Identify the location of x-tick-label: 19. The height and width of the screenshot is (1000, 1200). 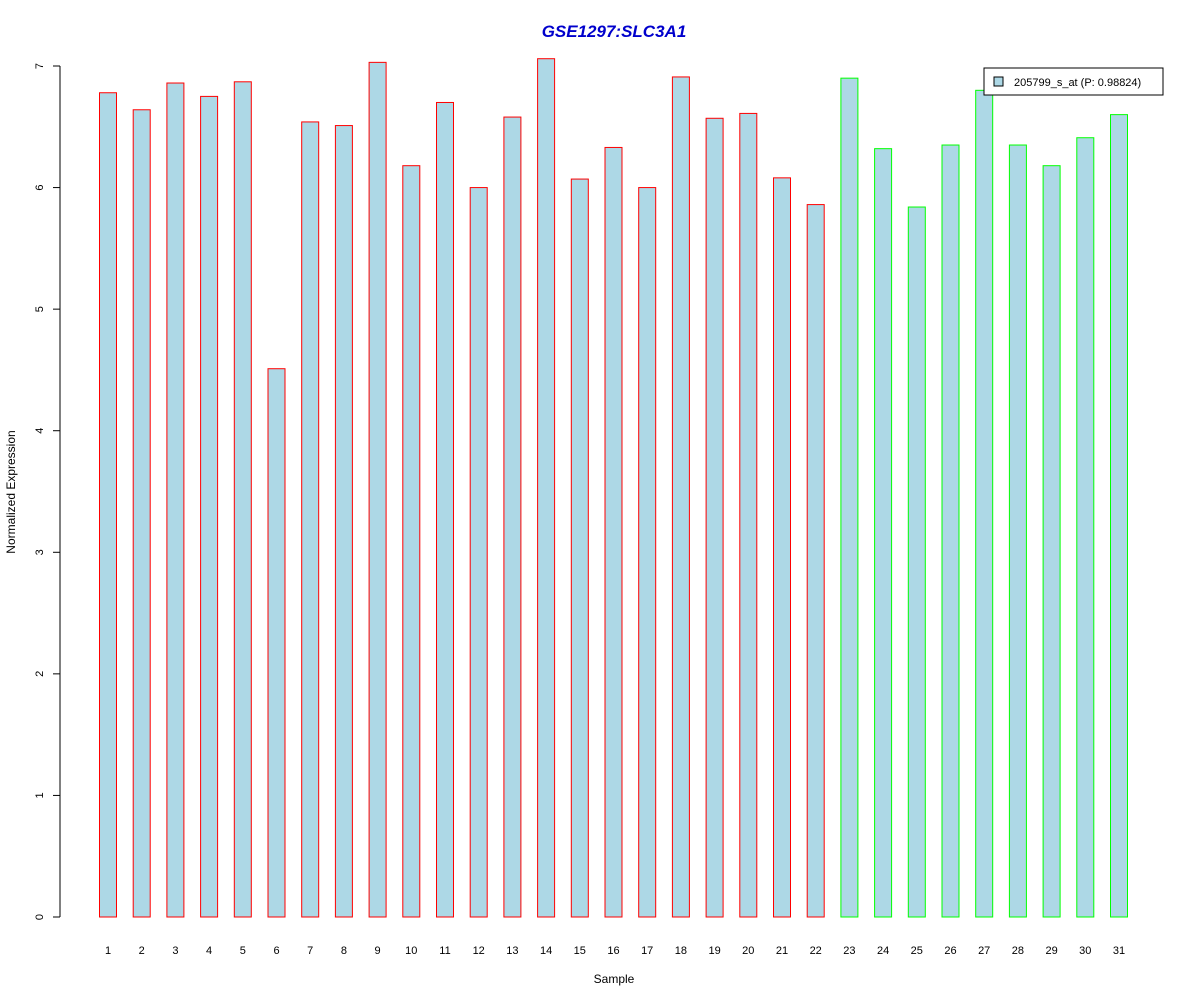
(714, 951).